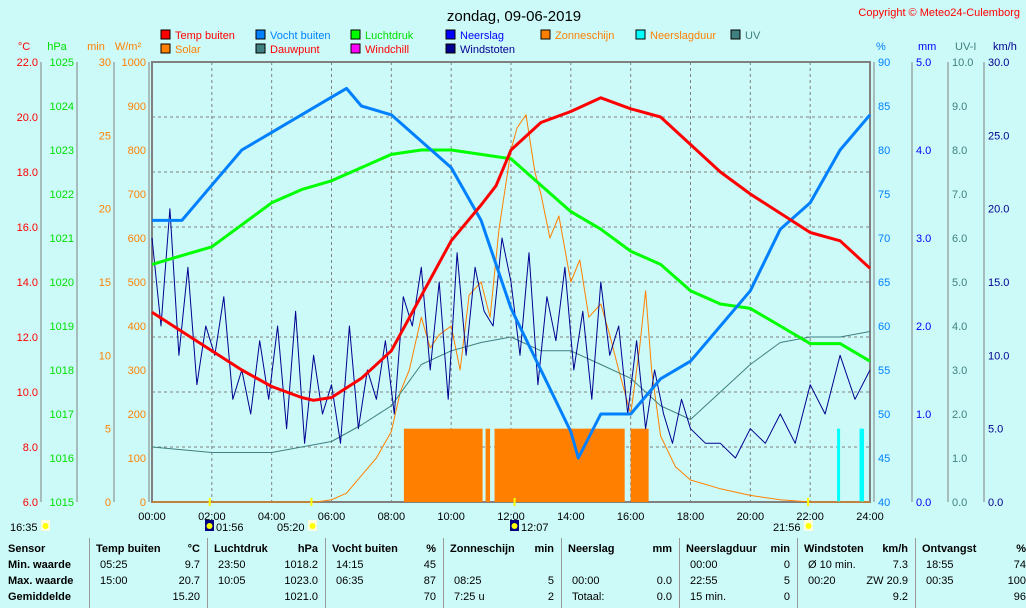  What do you see at coordinates (27, 338) in the screenshot?
I see `axis-tick-temp: 12.0` at bounding box center [27, 338].